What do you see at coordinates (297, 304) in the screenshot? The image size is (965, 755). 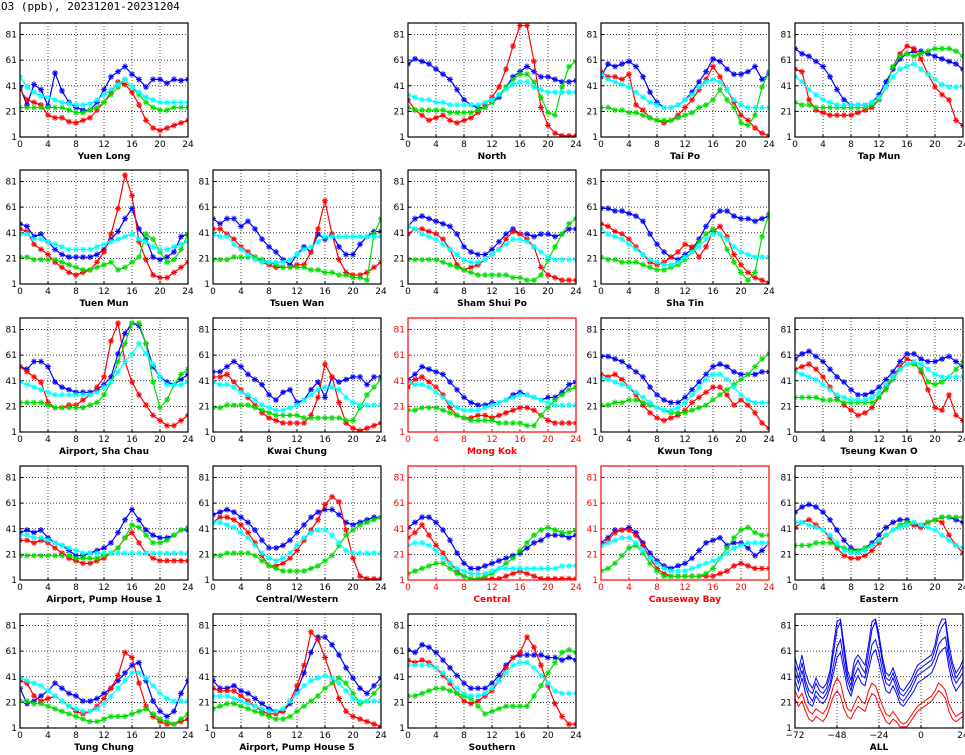 I see `panel-title: Tsuen Wan` at bounding box center [297, 304].